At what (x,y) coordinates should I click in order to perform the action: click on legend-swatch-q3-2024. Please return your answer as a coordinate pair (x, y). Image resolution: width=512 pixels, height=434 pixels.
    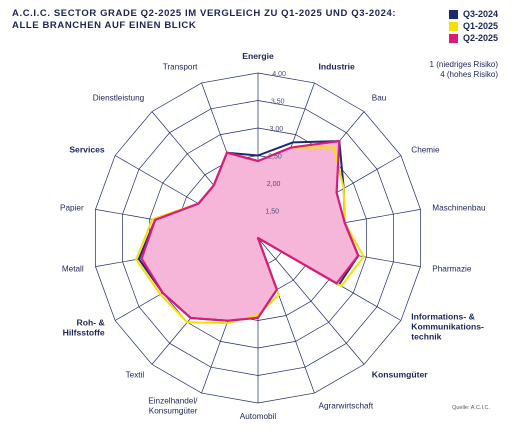
    Looking at the image, I should click on (453, 14).